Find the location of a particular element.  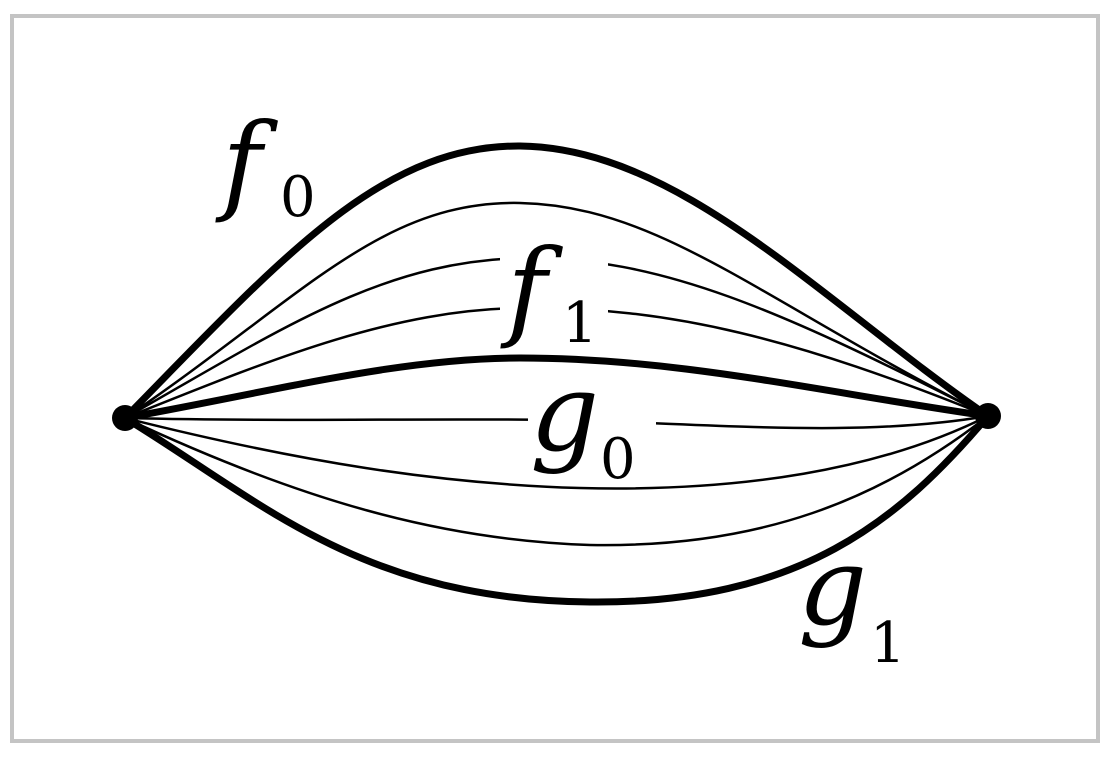

label-g1-base: g is located at coordinates (832, 587).